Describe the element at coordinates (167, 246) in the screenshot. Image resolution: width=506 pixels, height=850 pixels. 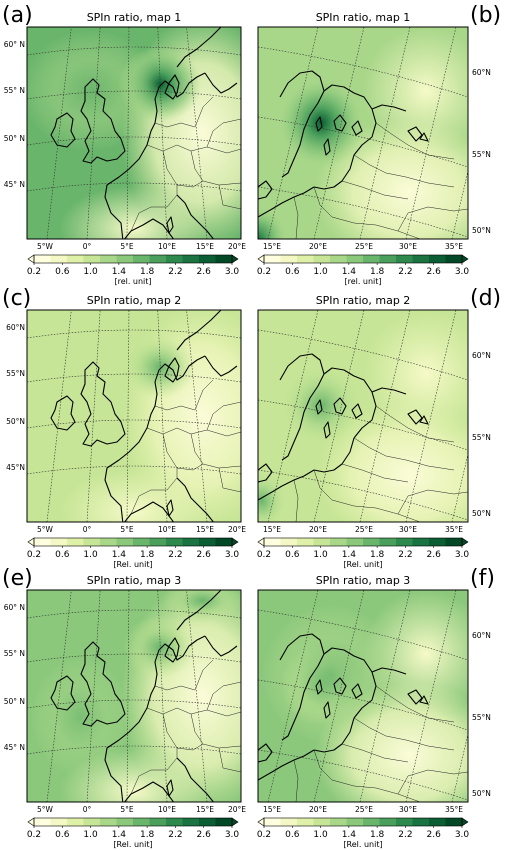
I see `lon-label: 10°E` at that location.